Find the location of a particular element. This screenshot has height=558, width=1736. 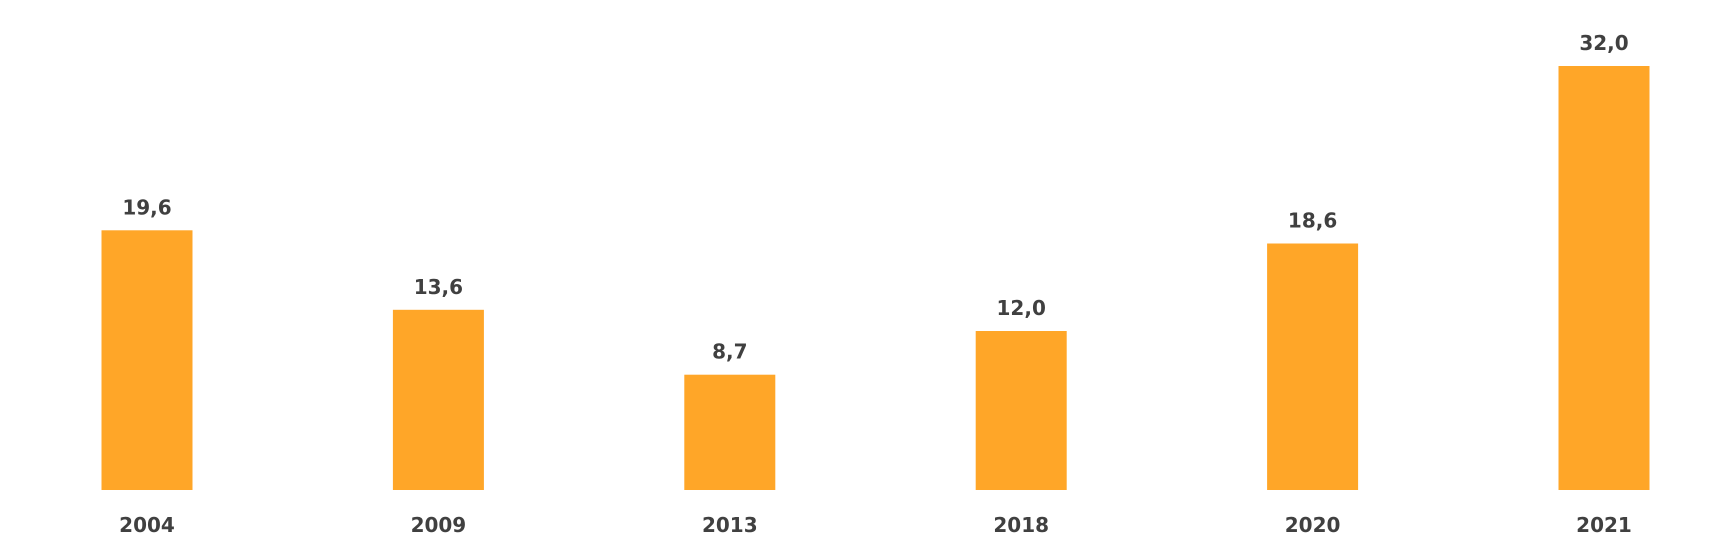

data-label-2004: 19,6 is located at coordinates (146, 207).